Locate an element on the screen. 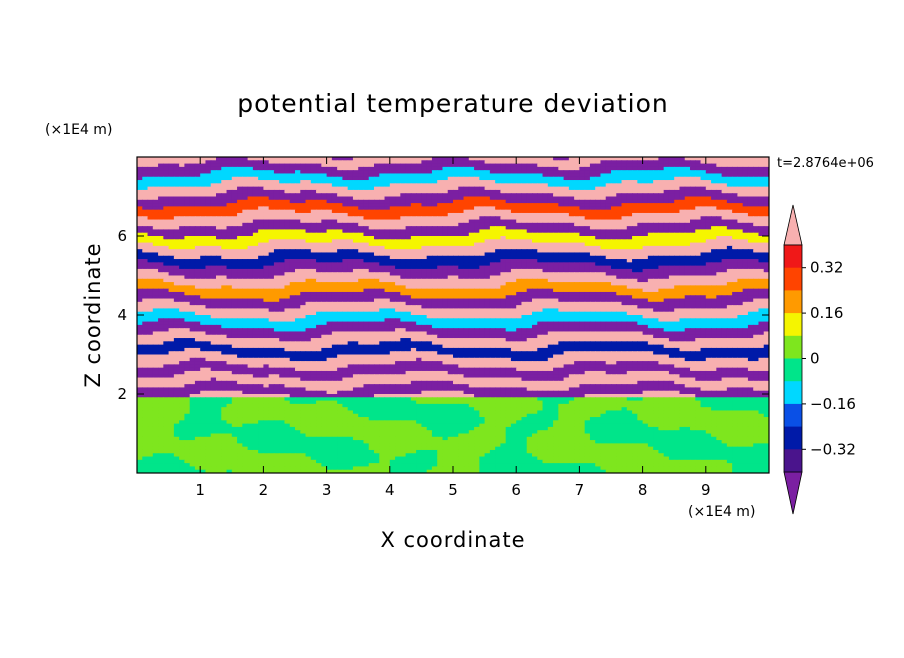  chart-title: potential temperature deviation is located at coordinates (452, 103).